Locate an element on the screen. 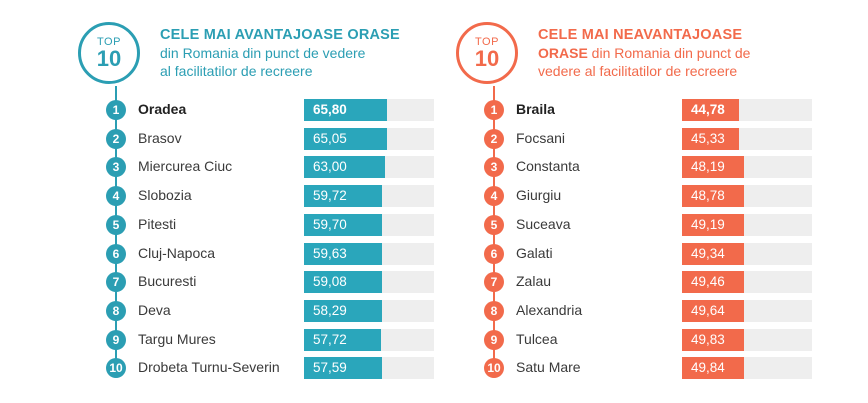 The height and width of the screenshot is (403, 868). rank-circle: 6 is located at coordinates (494, 253).